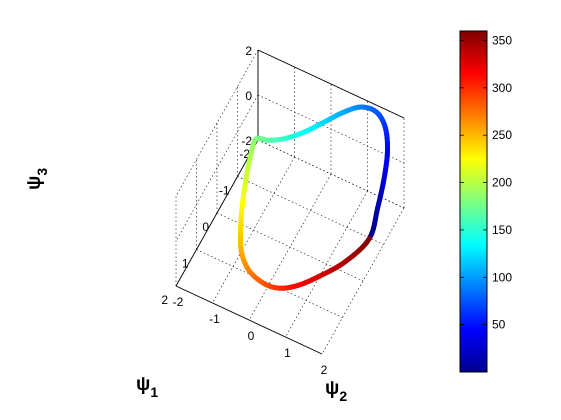 The width and height of the screenshot is (561, 420). What do you see at coordinates (246, 141) in the screenshot?
I see `psi3-tick-label: -2` at bounding box center [246, 141].